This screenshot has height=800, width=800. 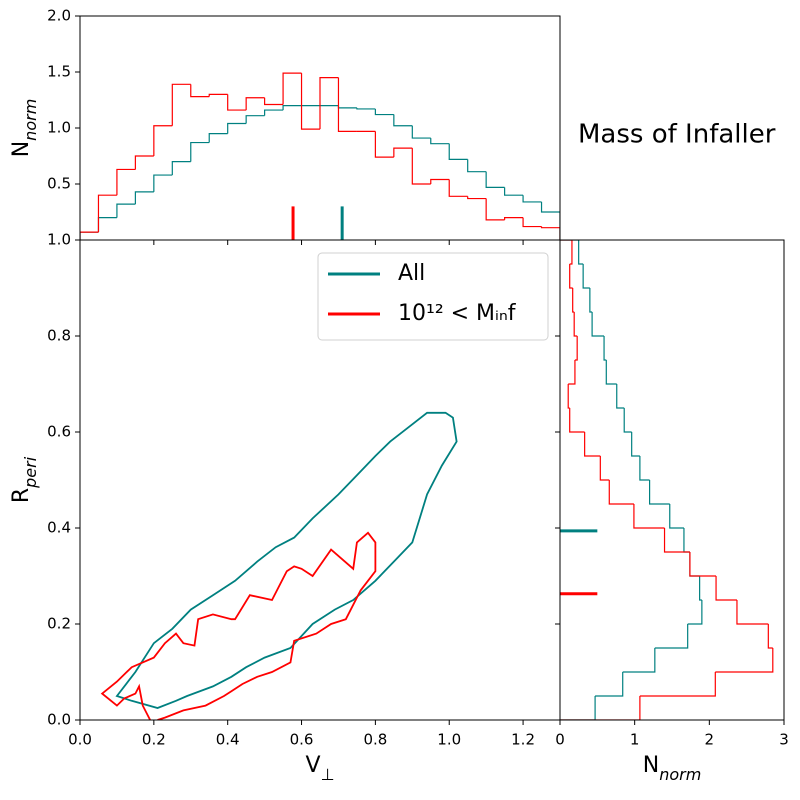 What do you see at coordinates (59, 184) in the screenshot?
I see `y-tick-label: 0.5` at bounding box center [59, 184].